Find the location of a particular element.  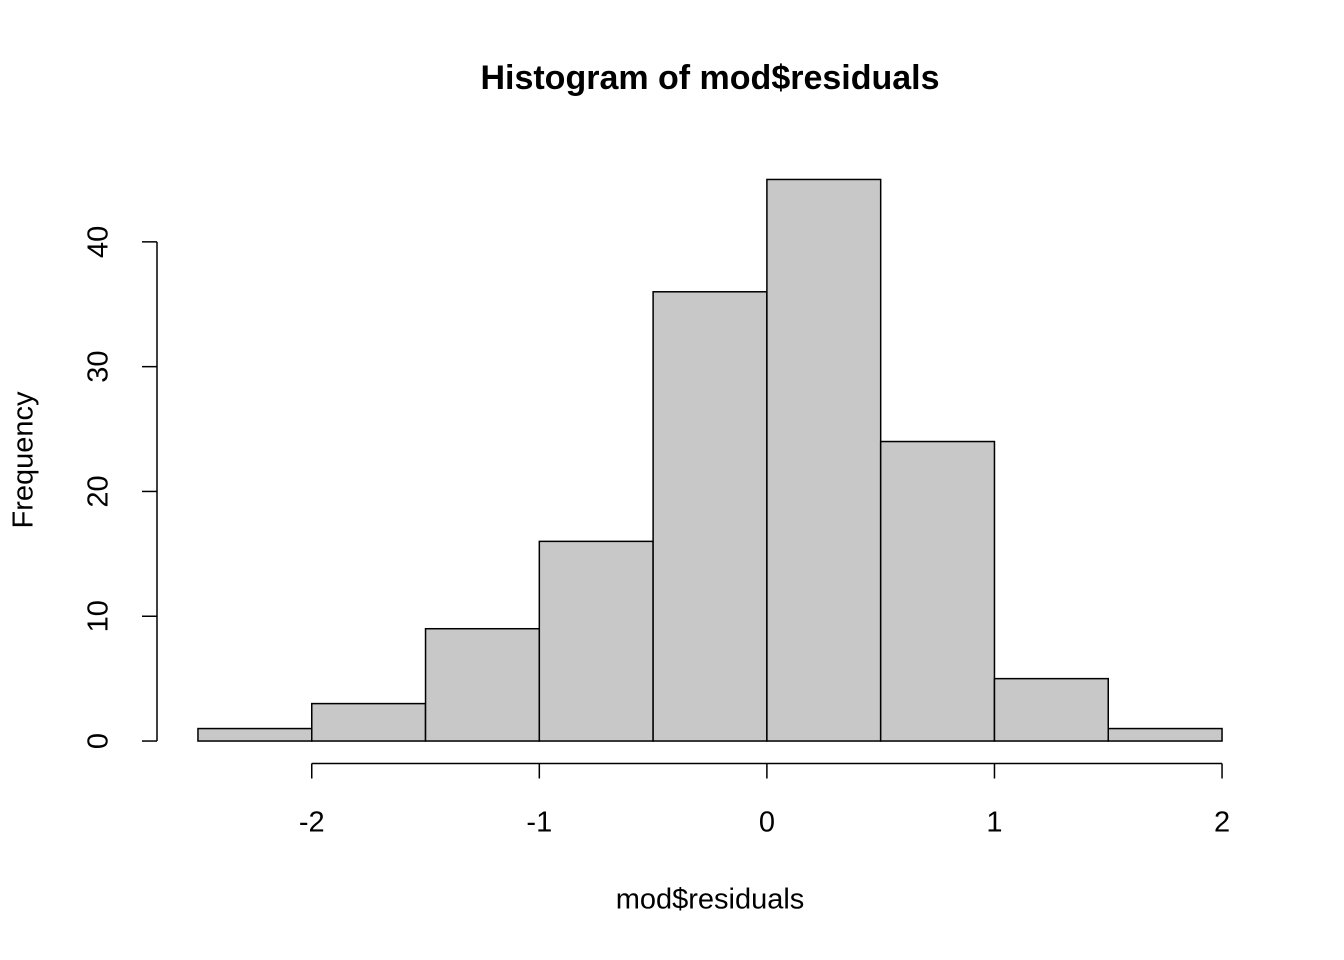

x-tick-label: 0 is located at coordinates (767, 823).